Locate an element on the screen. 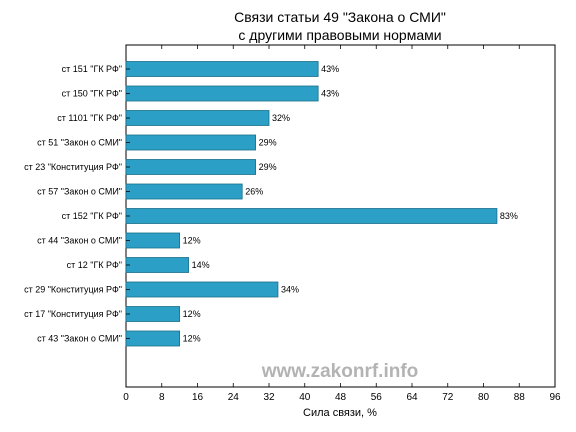  x-tick-label: 64 is located at coordinates (412, 397).